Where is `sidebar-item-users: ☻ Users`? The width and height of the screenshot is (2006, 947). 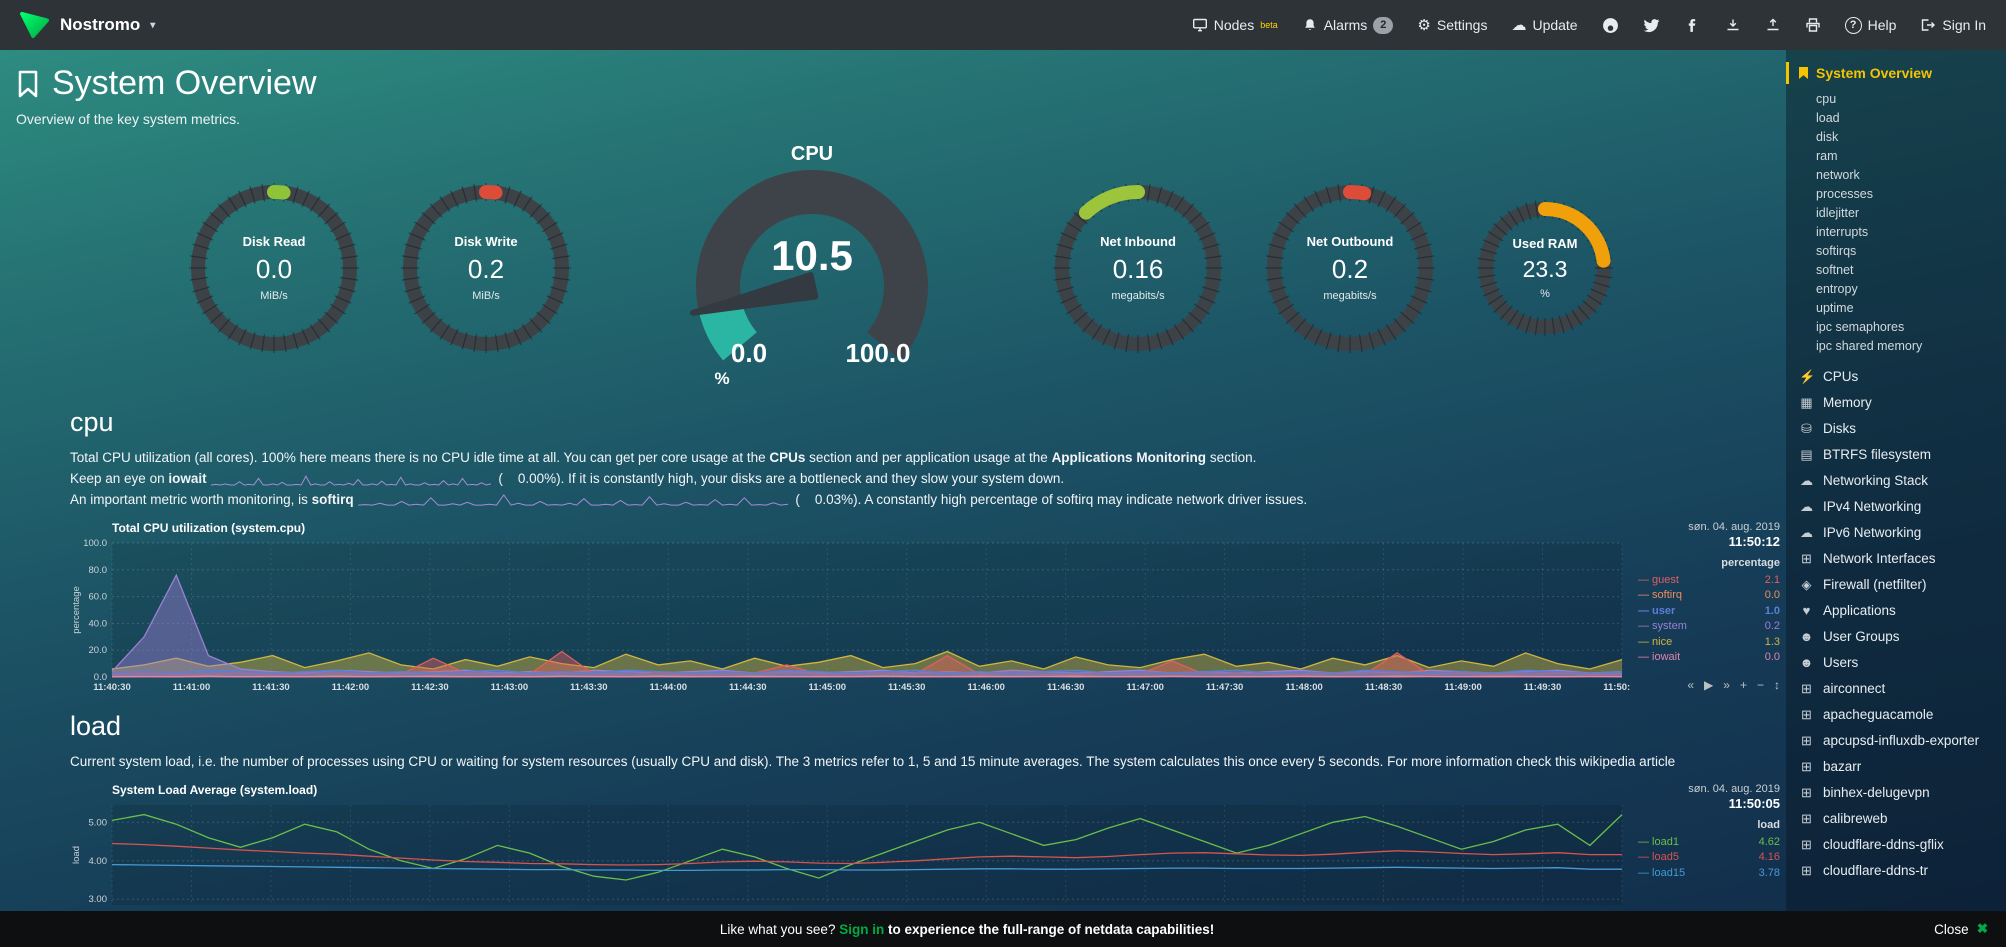
sidebar-item-users: ☻ Users is located at coordinates (1829, 662).